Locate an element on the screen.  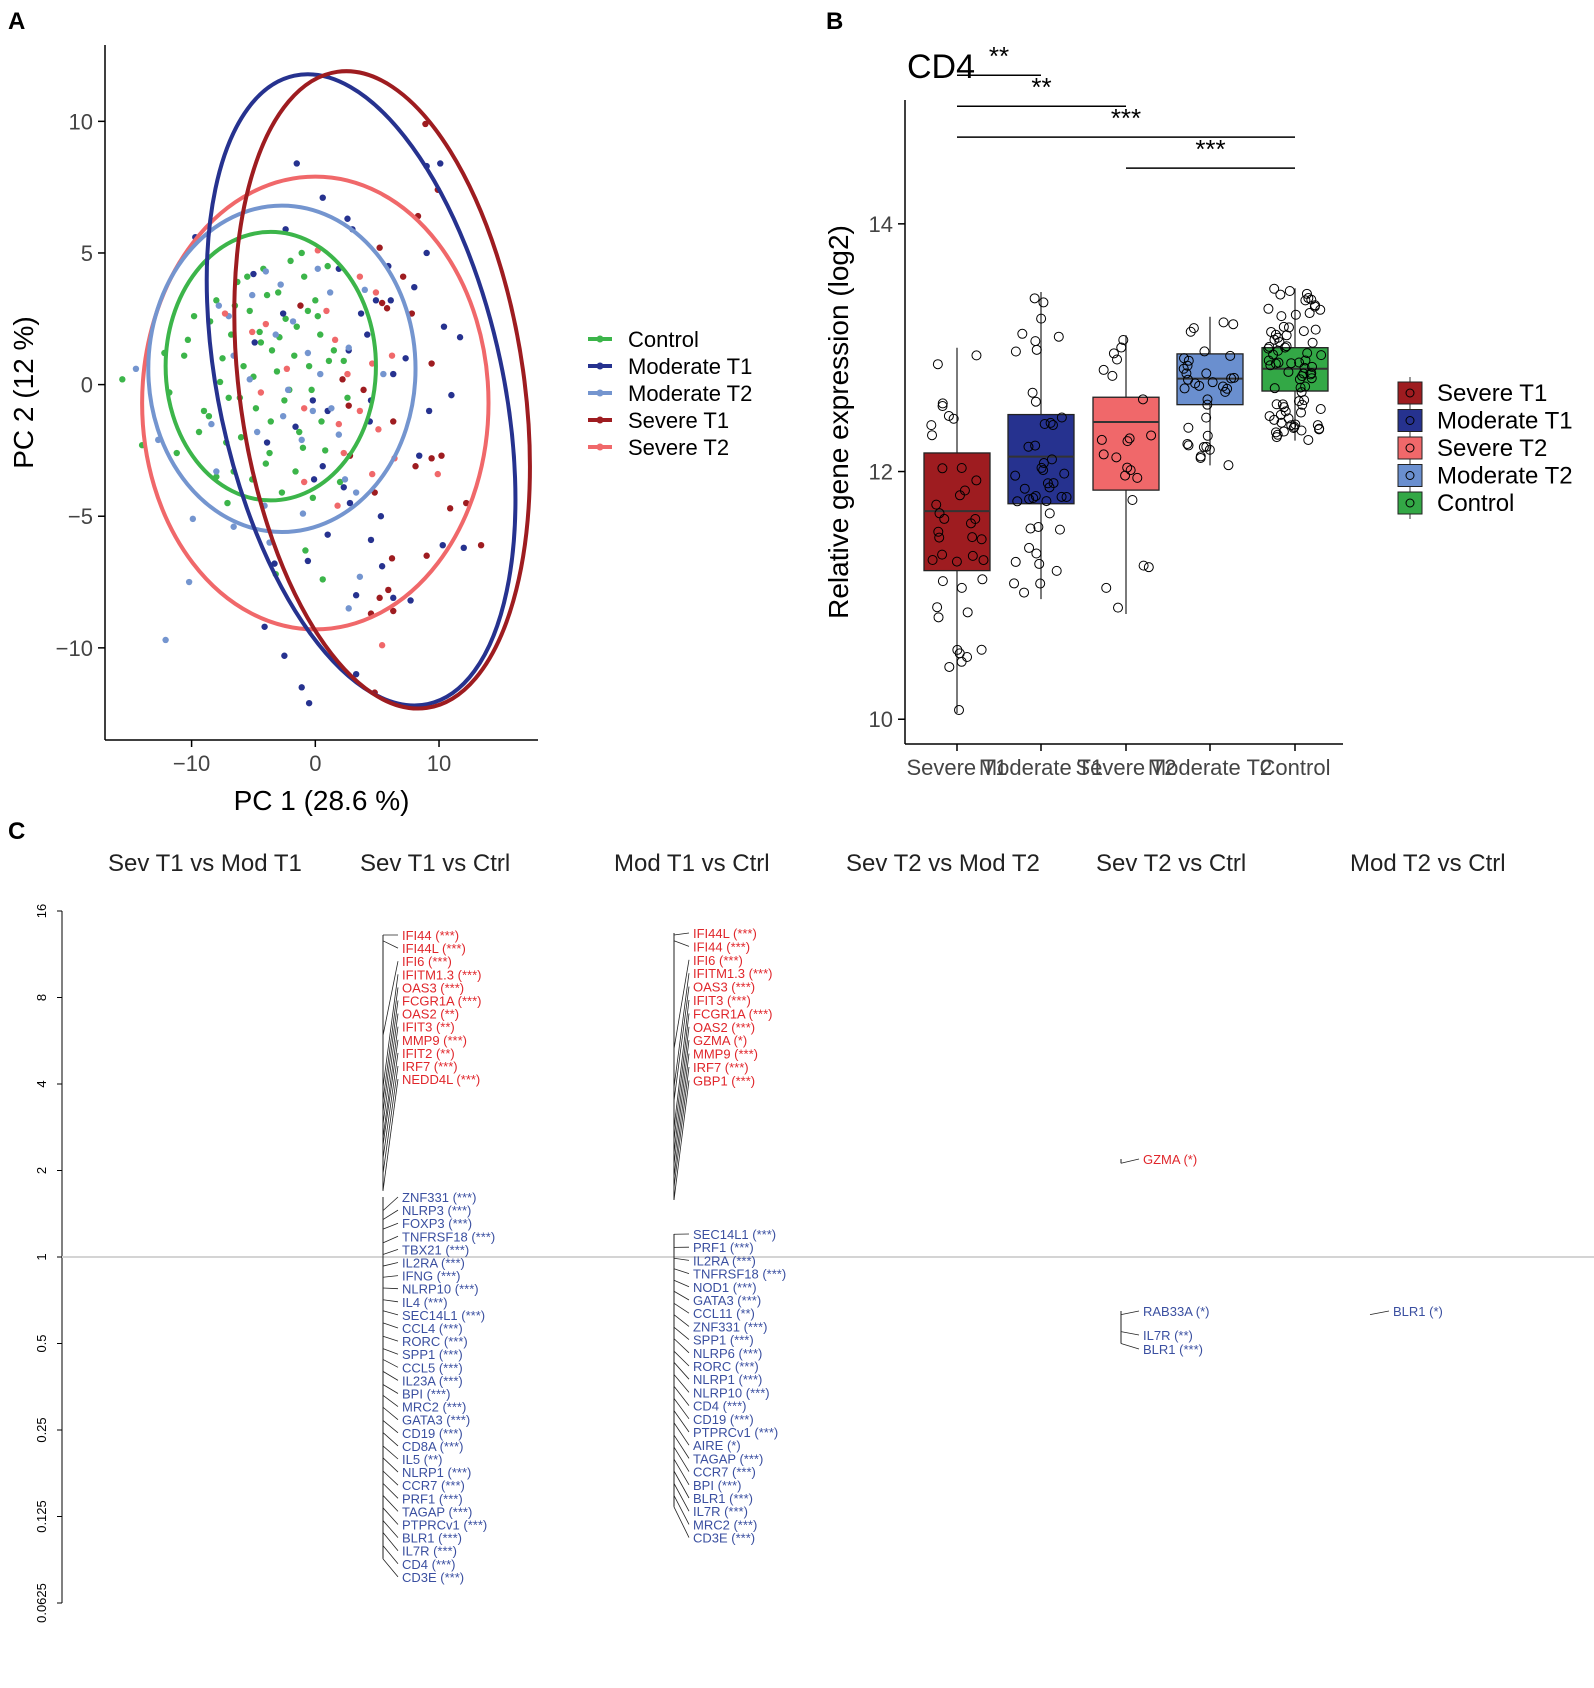
y-axis-label: Relative gene expression (log2) is located at coordinates (838, 422).